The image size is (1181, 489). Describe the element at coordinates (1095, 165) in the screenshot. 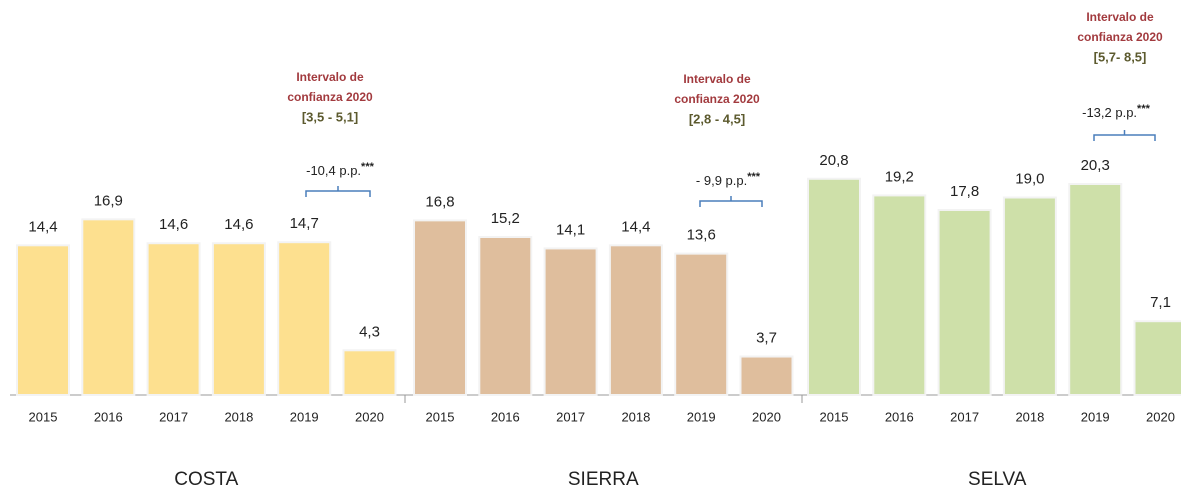

I see `value-label: 20,3` at that location.